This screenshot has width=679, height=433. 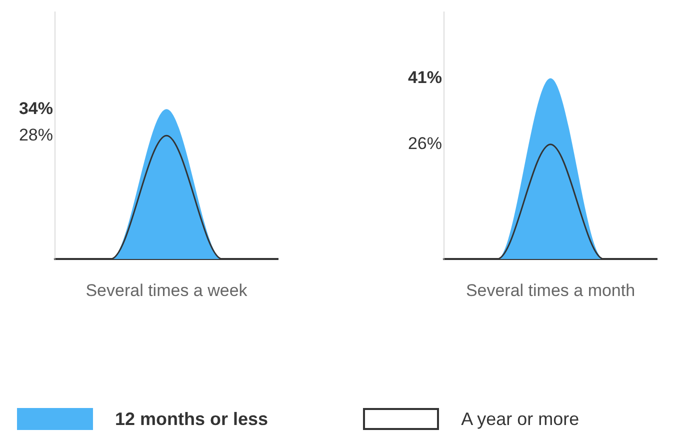 What do you see at coordinates (520, 419) in the screenshot?
I see `legend-label: A year or more` at bounding box center [520, 419].